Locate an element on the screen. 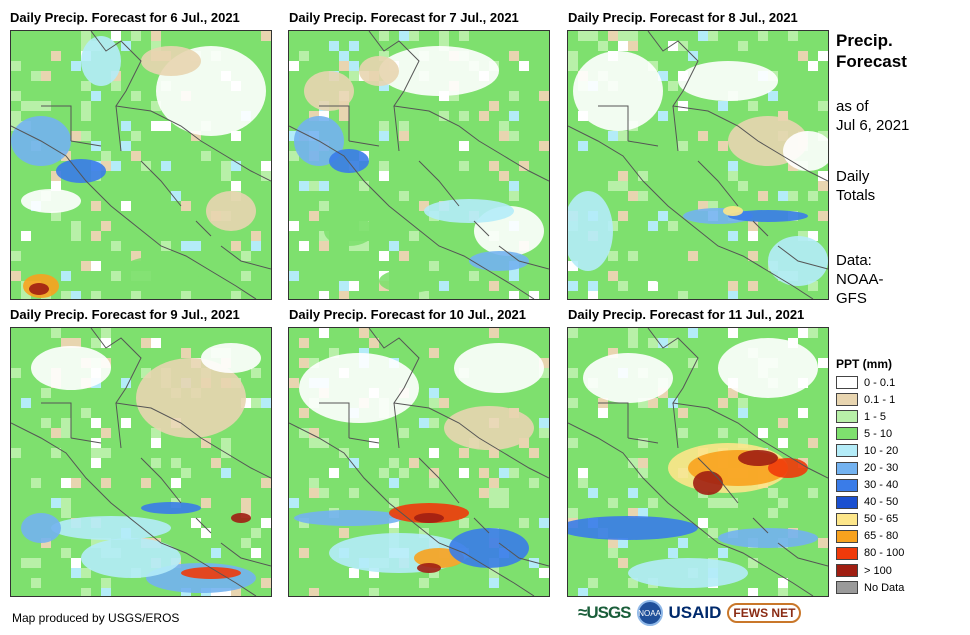 This screenshot has height=635, width=970. legend-label: 0 - 0.1 is located at coordinates (880, 382).